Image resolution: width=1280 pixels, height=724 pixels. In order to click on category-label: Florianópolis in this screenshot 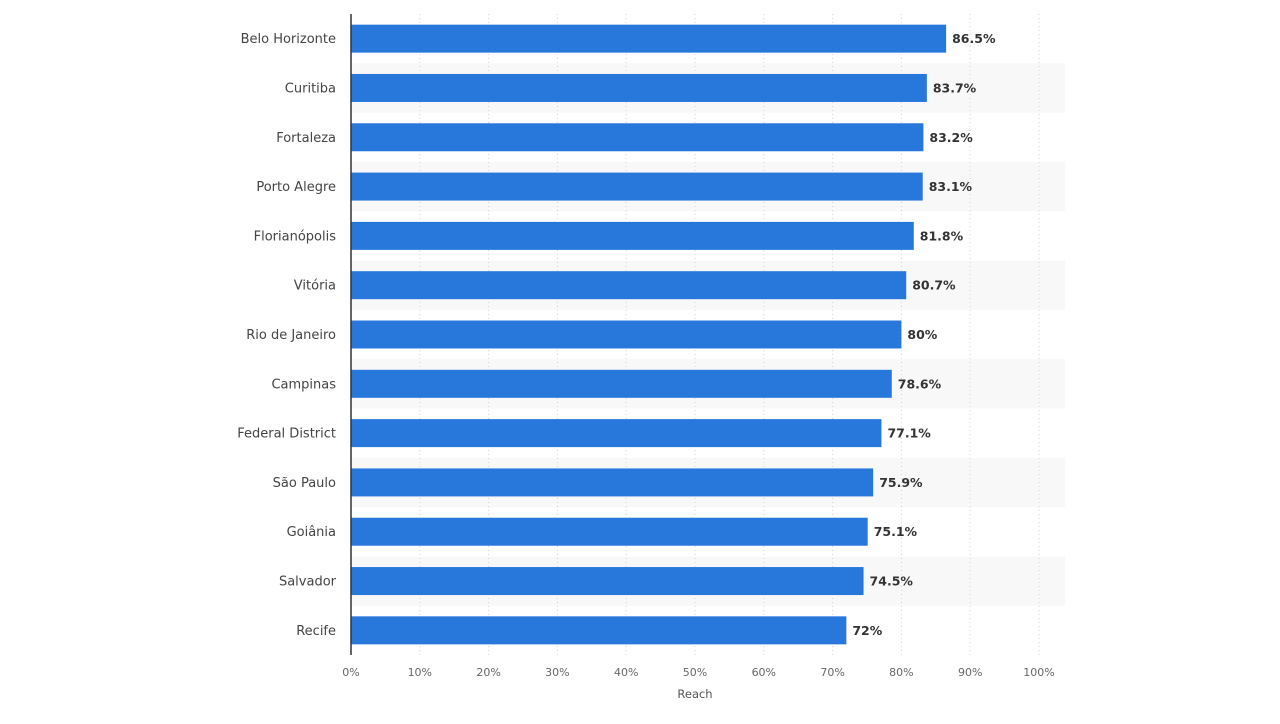, I will do `click(295, 236)`.